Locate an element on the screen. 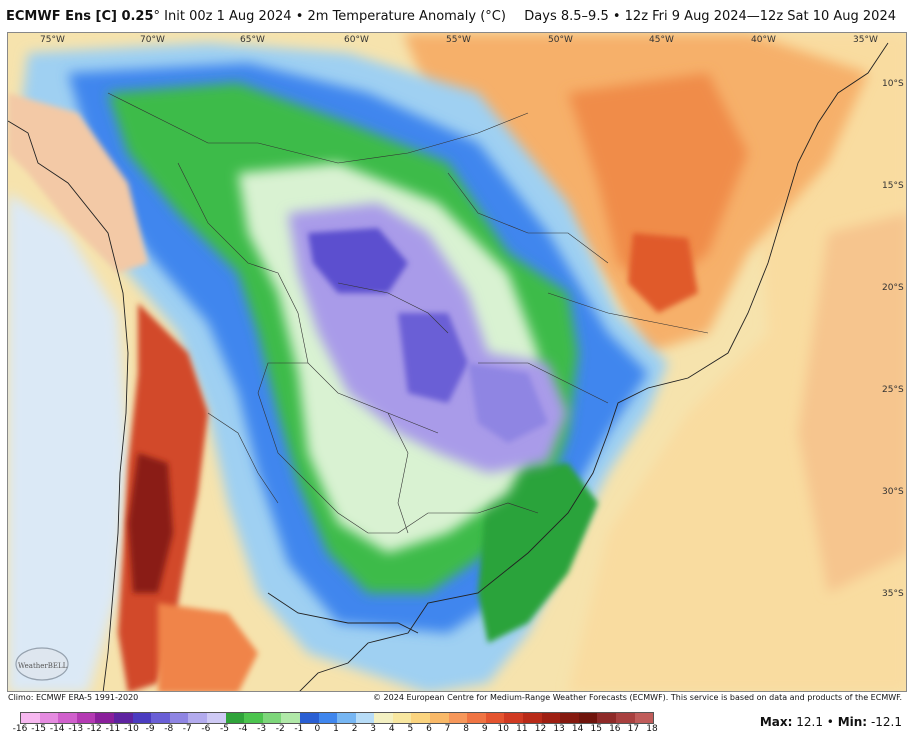 The width and height of the screenshot is (914, 750). climo-note: Climo: ECMWF ERA-5 1991-2020 is located at coordinates (73, 697).